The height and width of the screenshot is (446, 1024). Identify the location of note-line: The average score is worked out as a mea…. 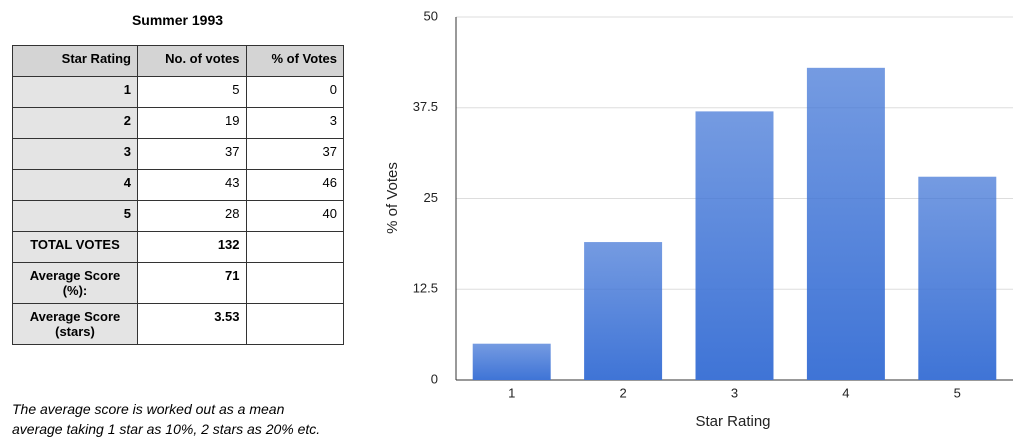
(148, 409).